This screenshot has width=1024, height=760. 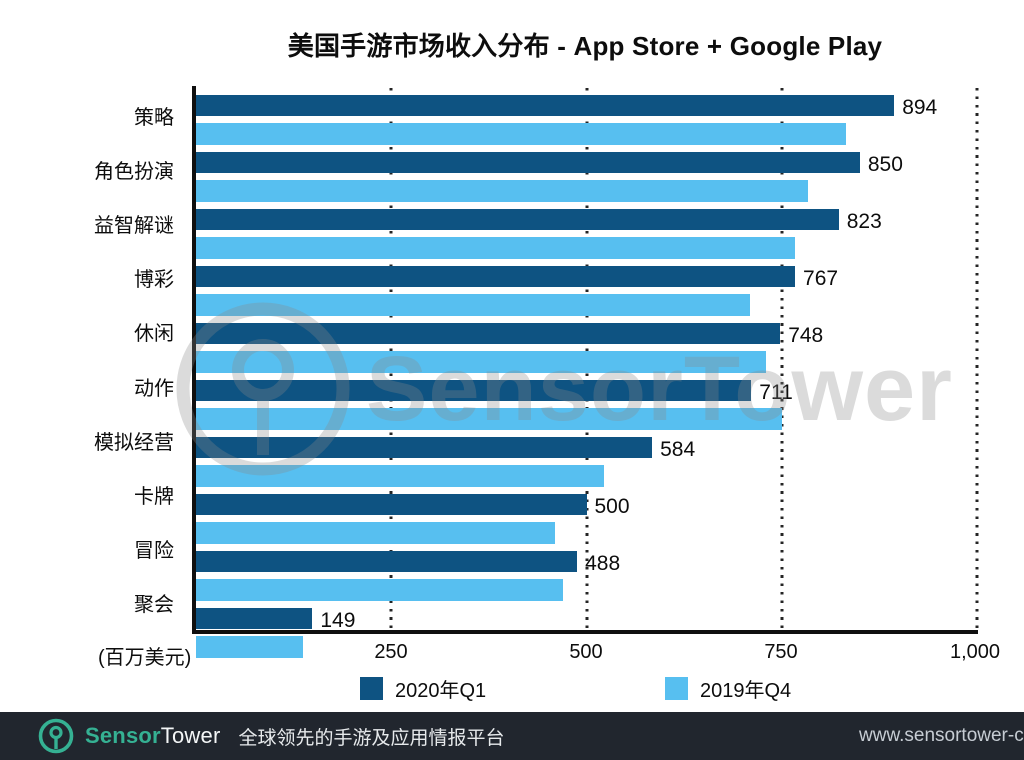 What do you see at coordinates (746, 690) in the screenshot?
I see `legend-label-2019q4: 2019年Q4` at bounding box center [746, 690].